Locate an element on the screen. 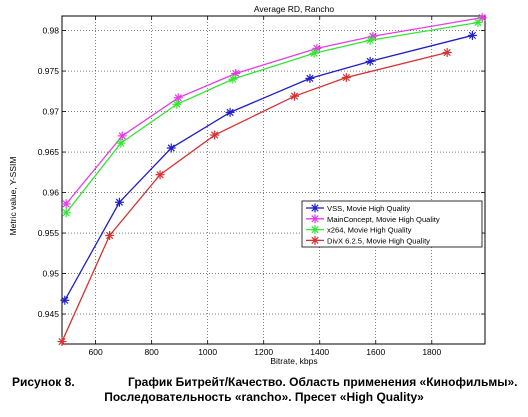 Image resolution: width=528 pixels, height=417 pixels. y-tick-label: 0.95 is located at coordinates (50, 274).